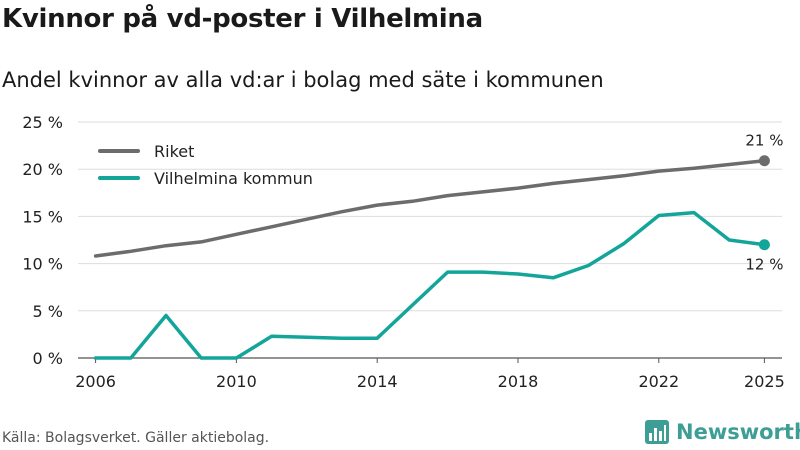 The height and width of the screenshot is (450, 800). What do you see at coordinates (42, 216) in the screenshot?
I see `y-tick-label: 15 %` at bounding box center [42, 216].